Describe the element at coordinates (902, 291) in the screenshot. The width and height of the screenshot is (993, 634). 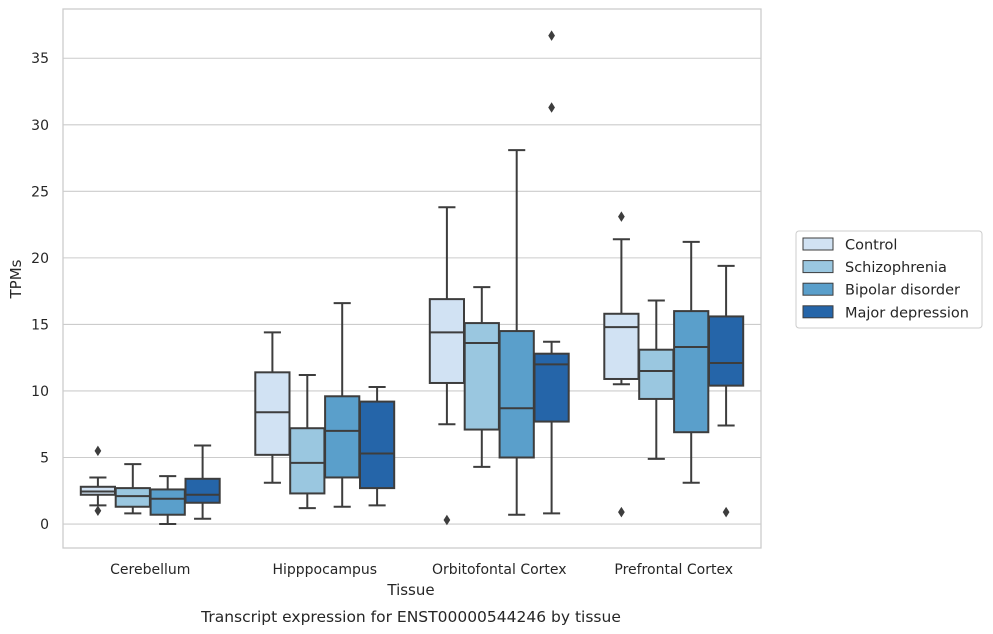
I see `legend-label: Bipolar disorder` at that location.